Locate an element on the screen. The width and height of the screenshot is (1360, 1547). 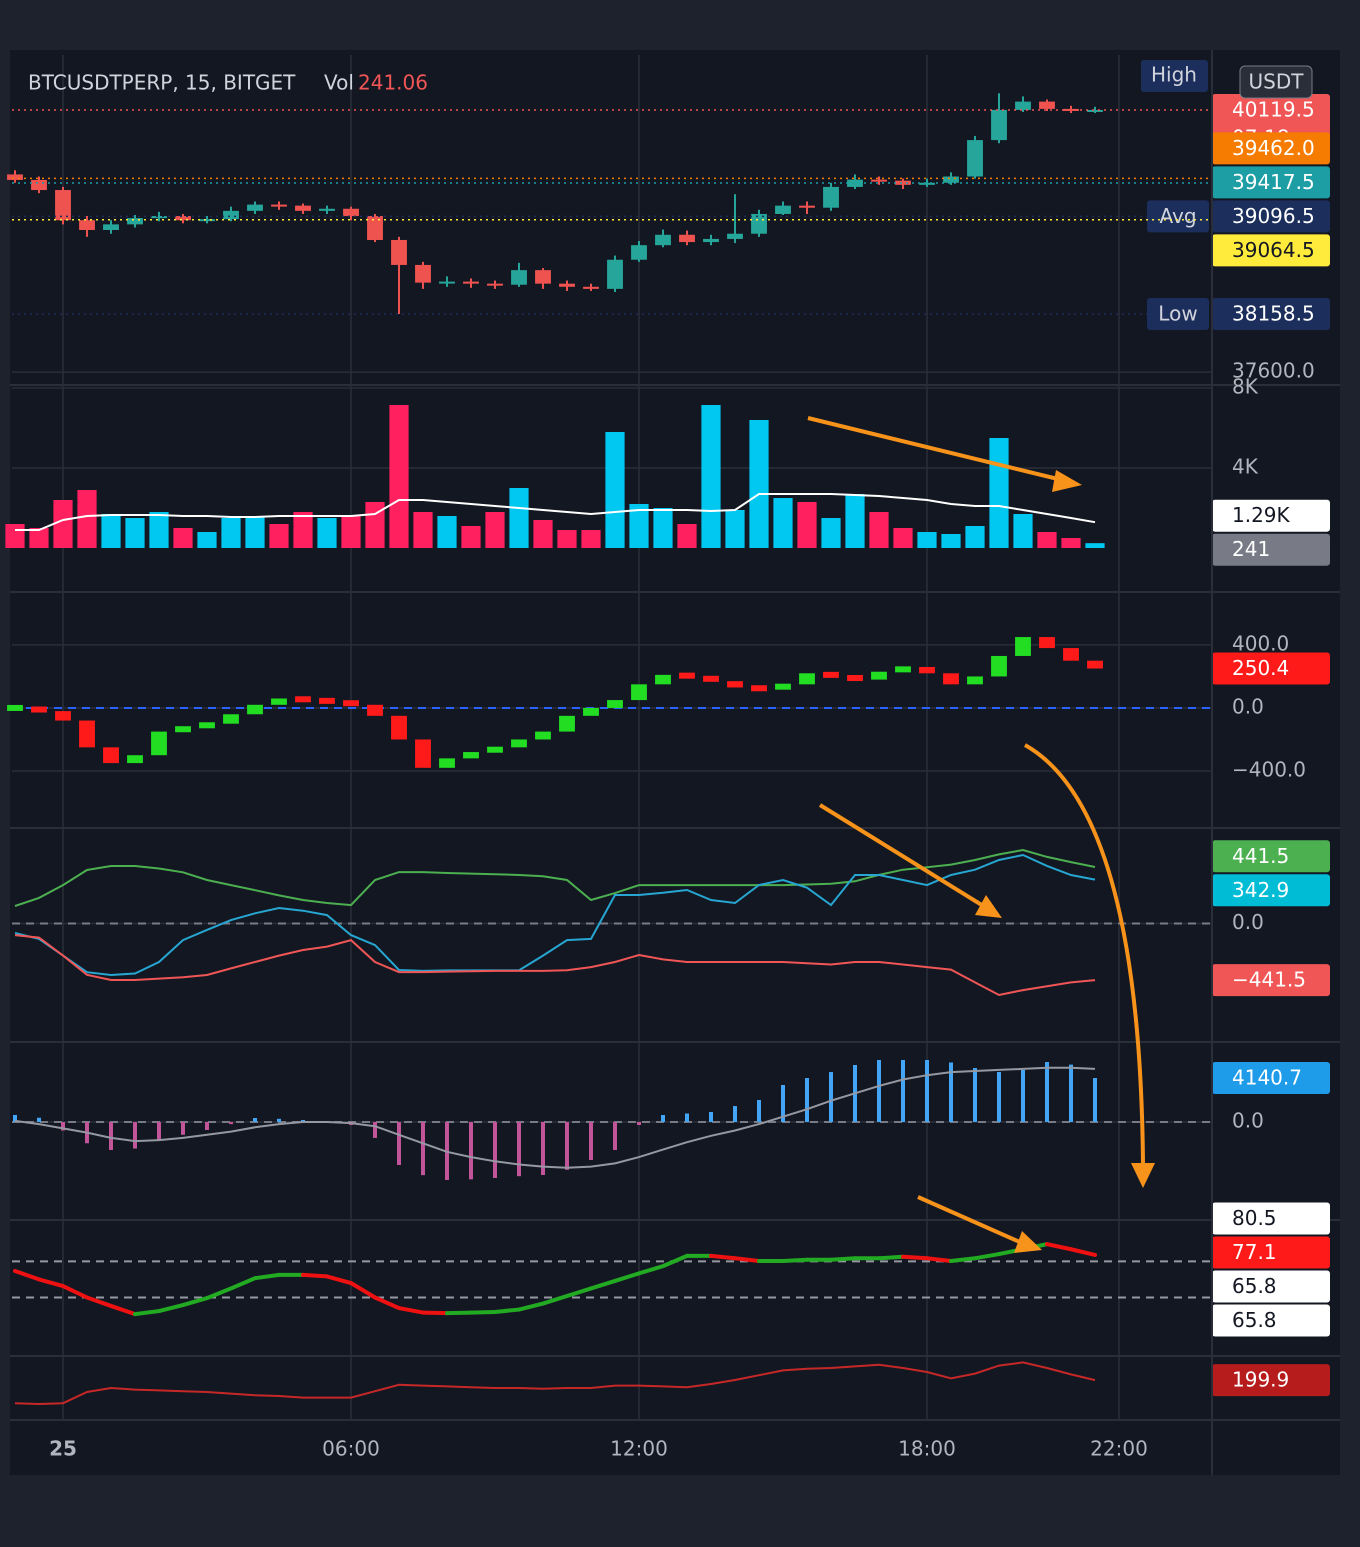
price-badge-label: 80.5 is located at coordinates (1254, 1218).